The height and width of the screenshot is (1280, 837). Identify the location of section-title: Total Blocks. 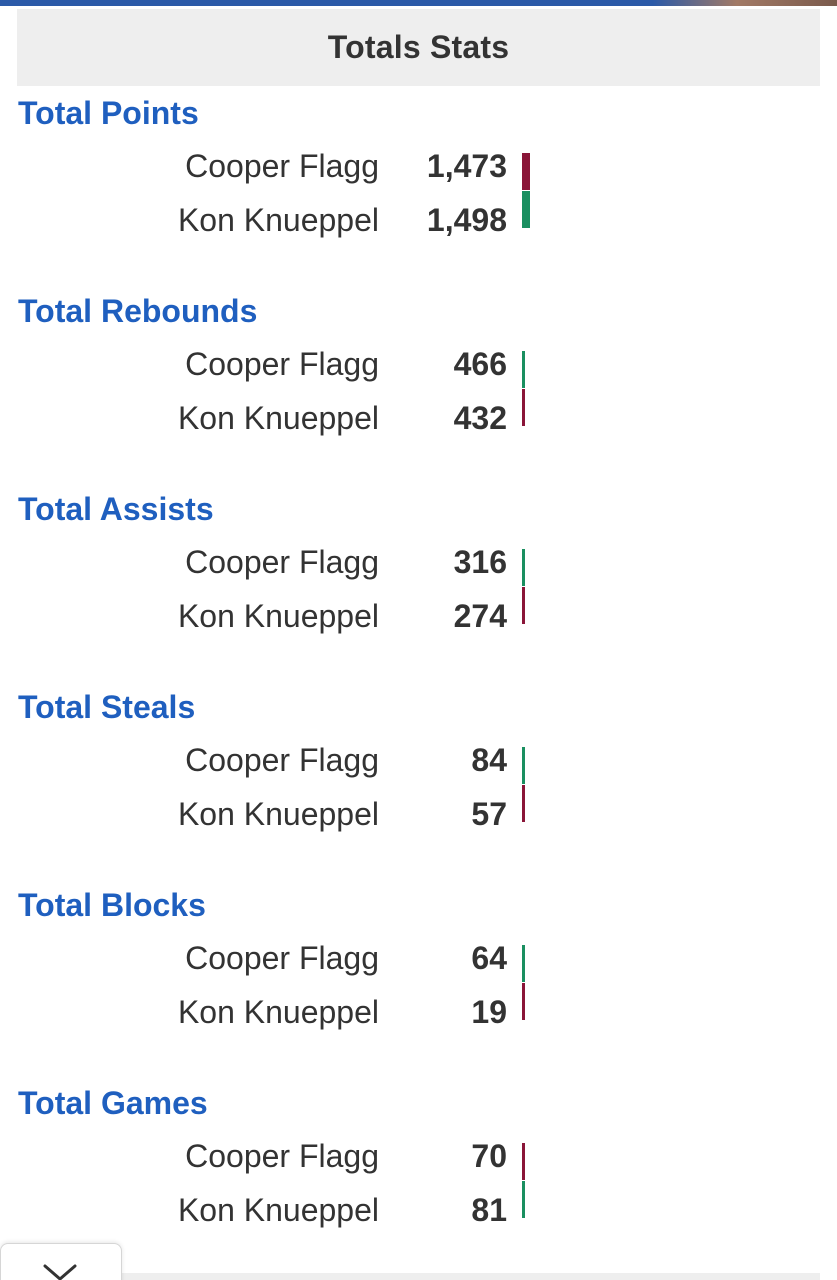
(112, 905).